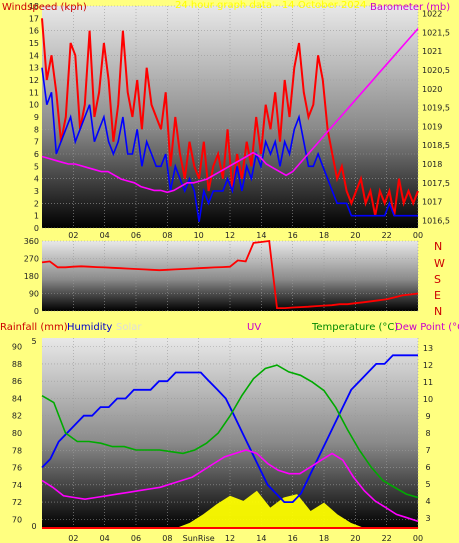  Describe the element at coordinates (427, 501) in the screenshot. I see `temperature-tick-label: 4` at that location.